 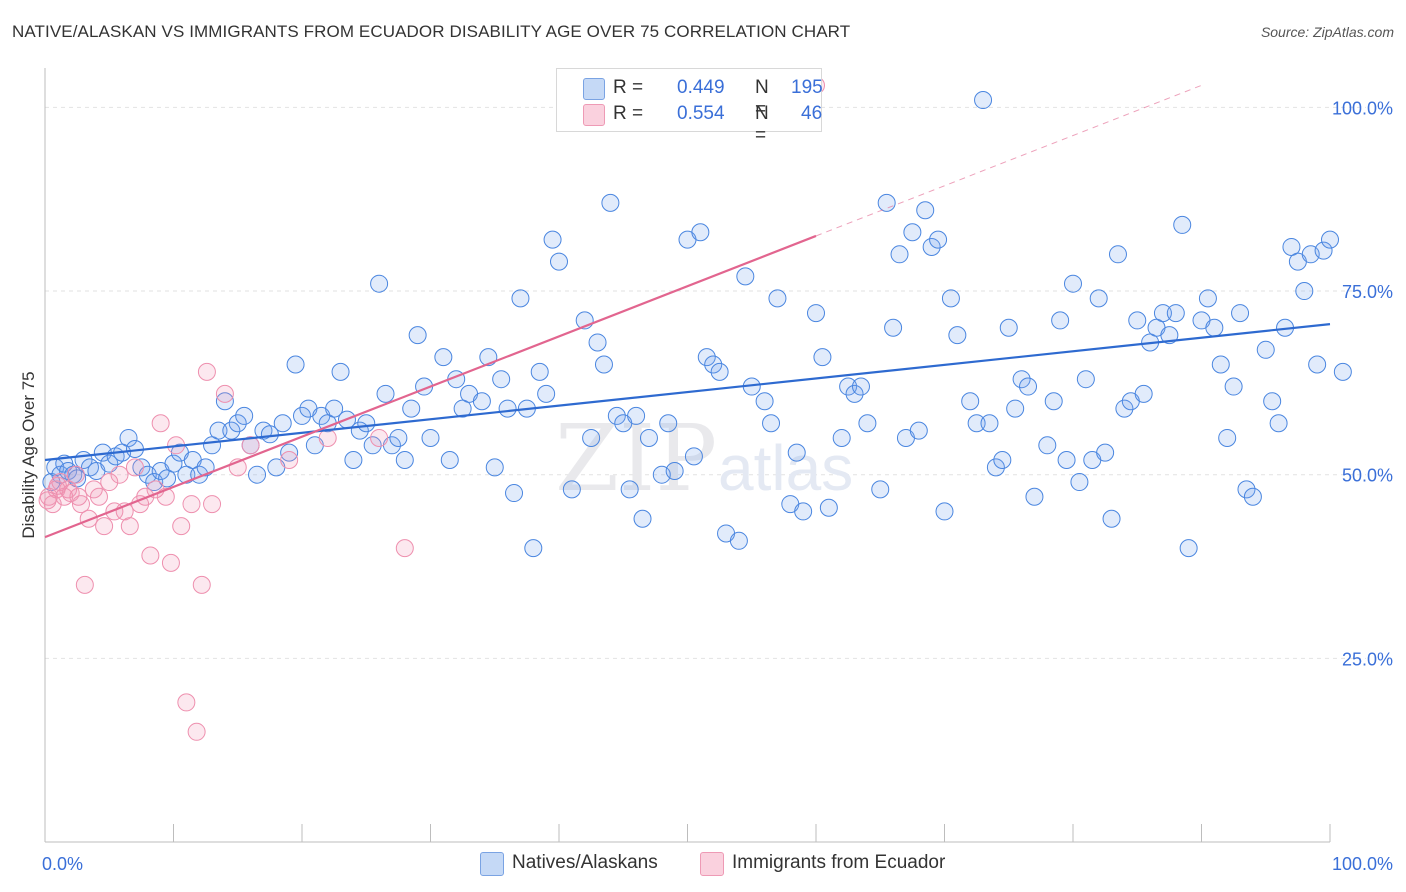 What do you see at coordinates (839, 862) in the screenshot?
I see `legend-ecuador-label: Immigrants from Ecuador` at bounding box center [839, 862].